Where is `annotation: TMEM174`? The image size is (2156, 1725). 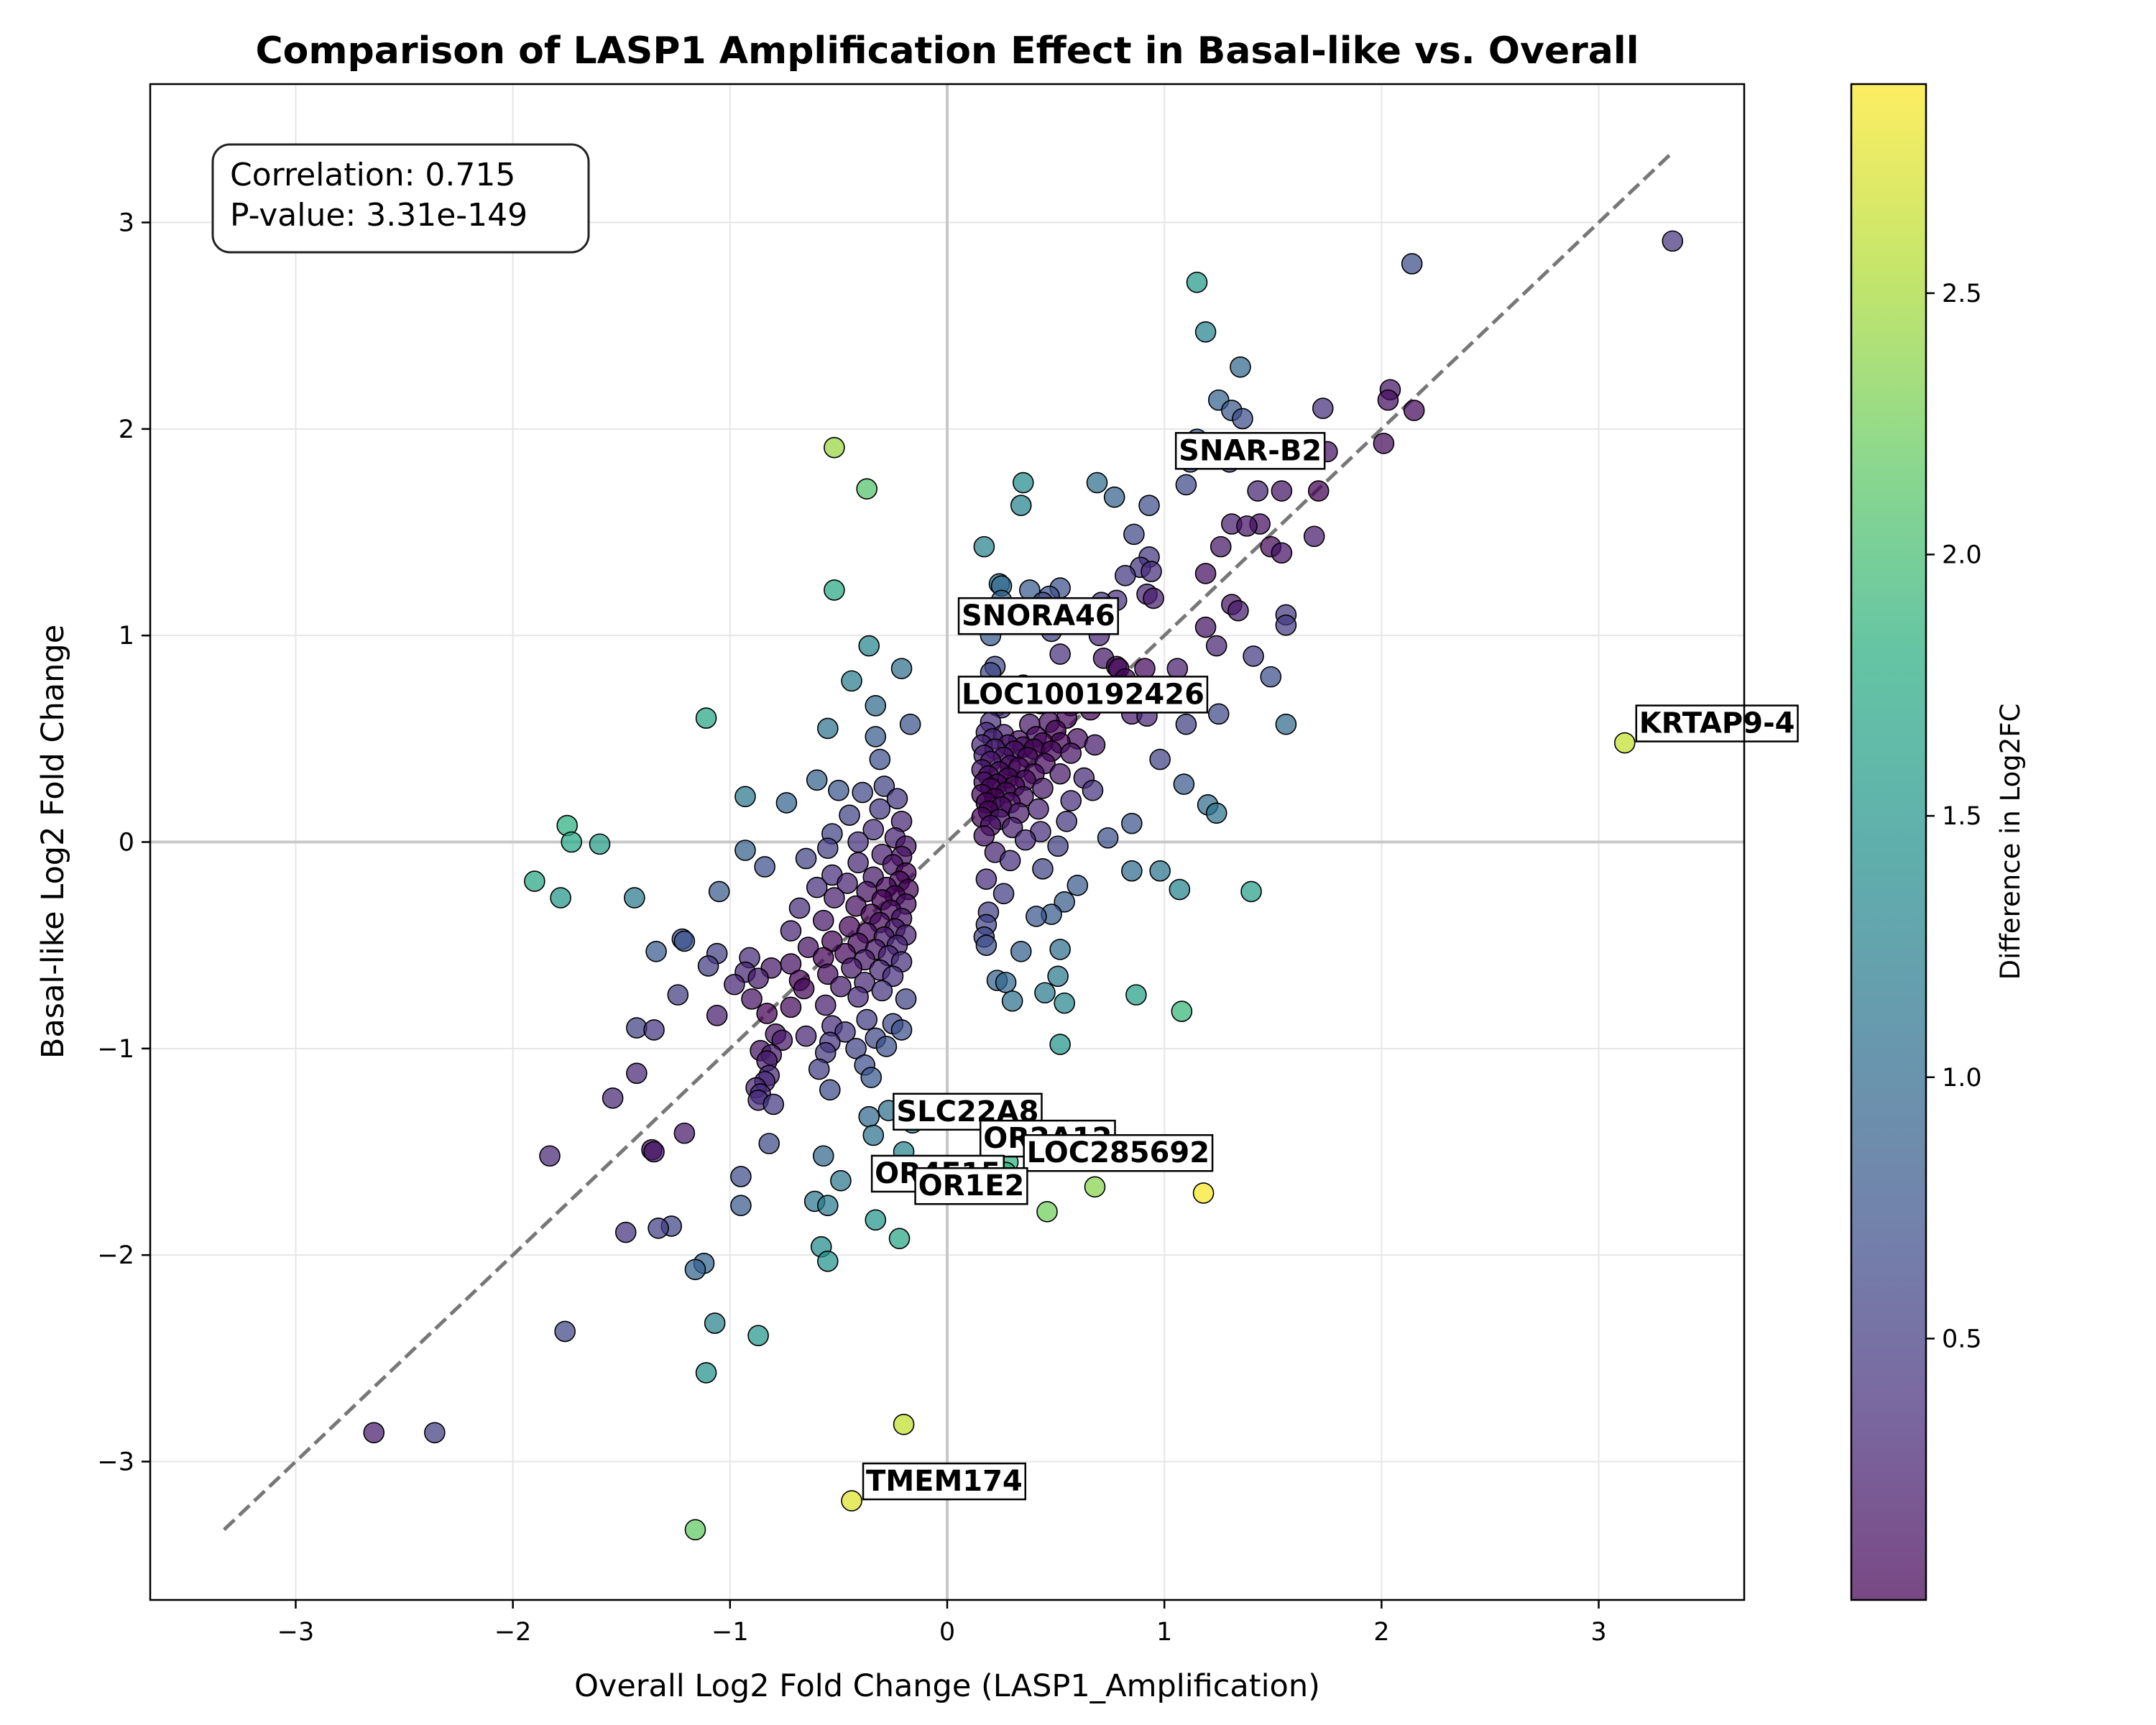
annotation: TMEM174 is located at coordinates (944, 1481).